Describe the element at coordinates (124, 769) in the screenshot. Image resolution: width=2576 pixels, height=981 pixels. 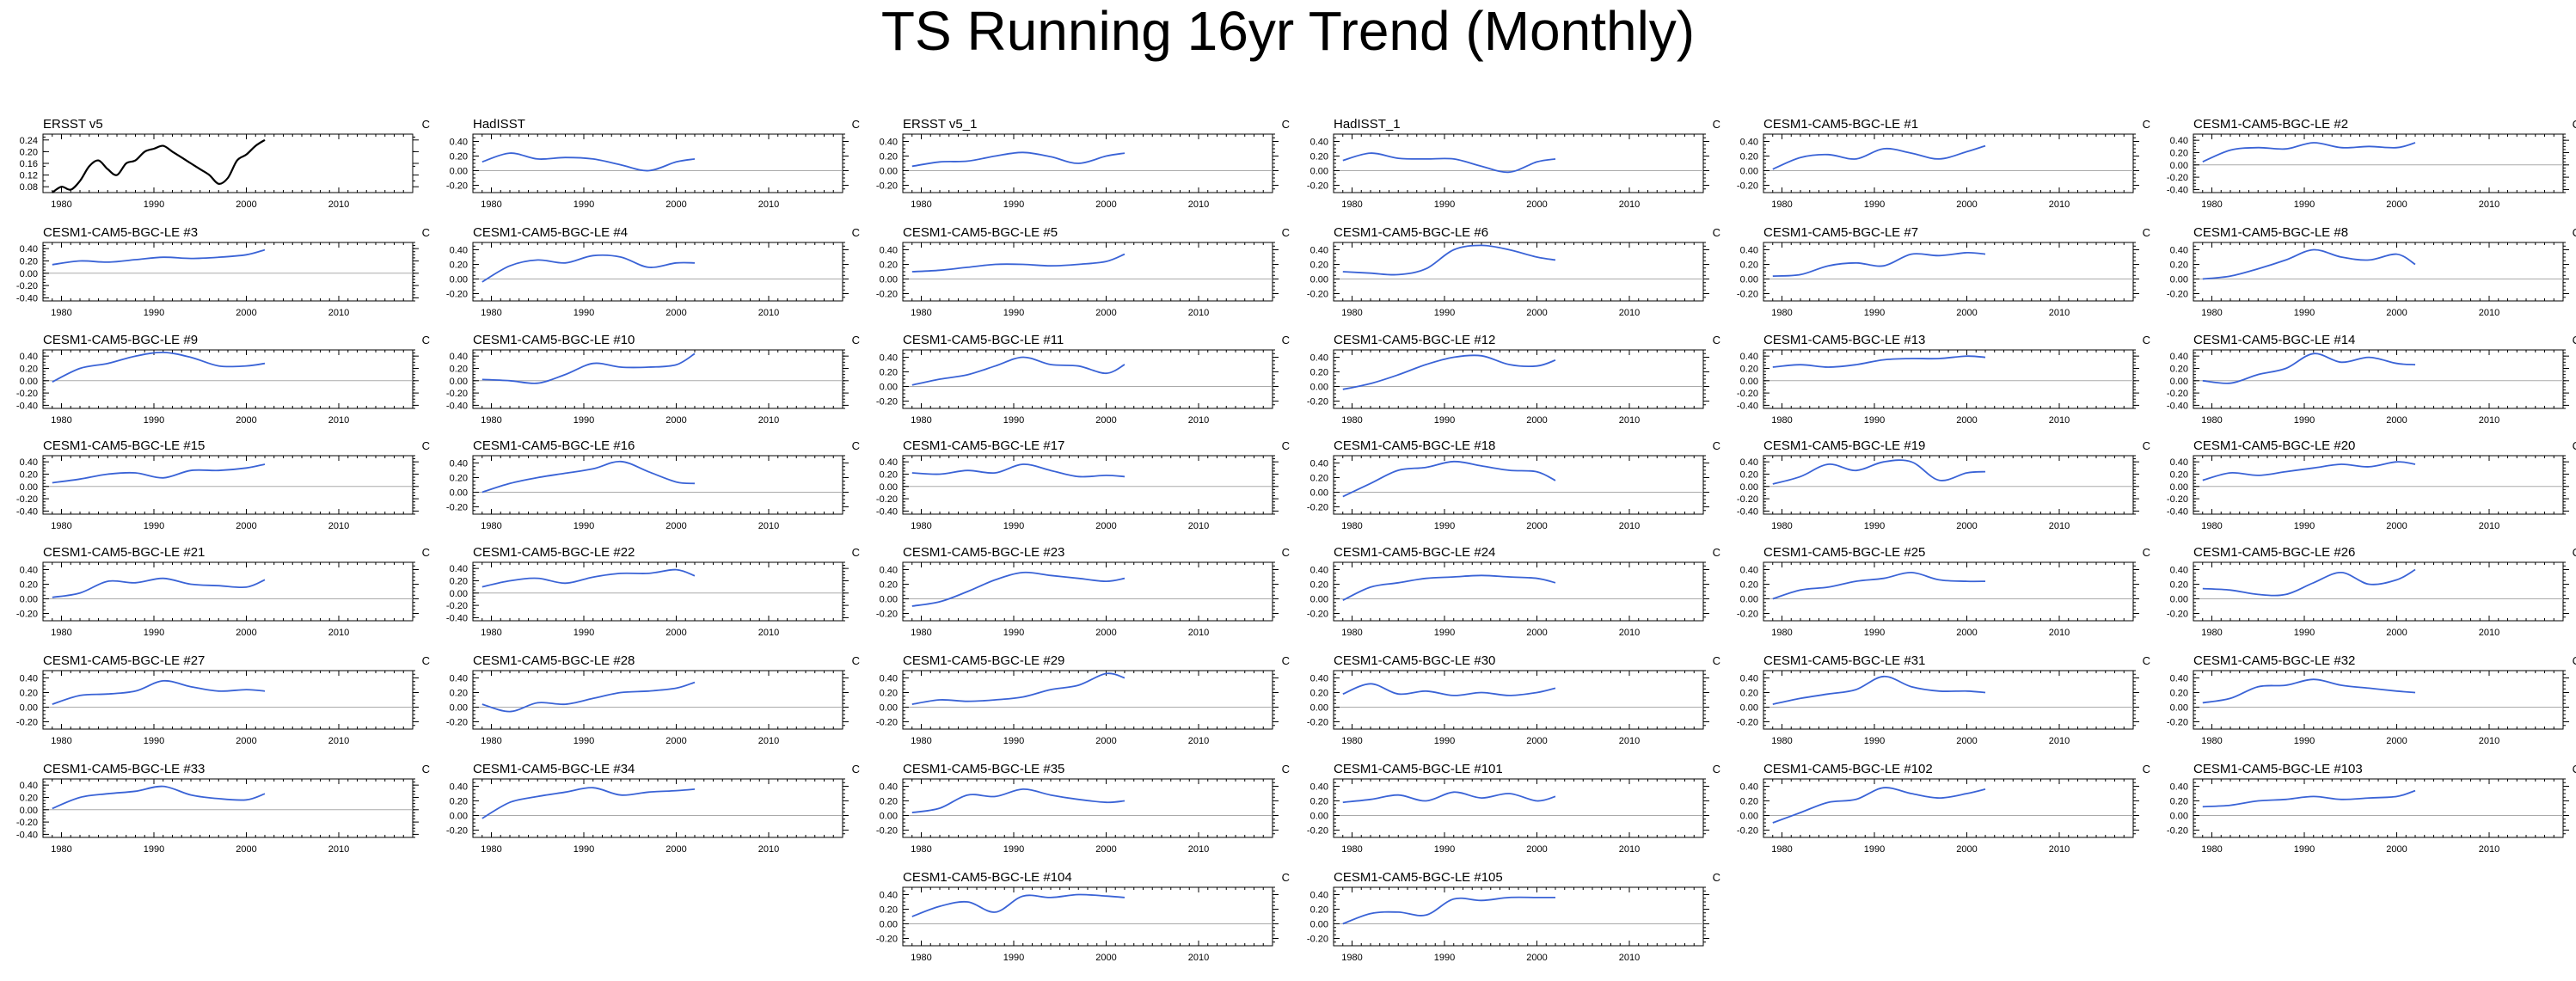
I see `panel-title: CESM1-CAM5-BGC-LE #33` at that location.